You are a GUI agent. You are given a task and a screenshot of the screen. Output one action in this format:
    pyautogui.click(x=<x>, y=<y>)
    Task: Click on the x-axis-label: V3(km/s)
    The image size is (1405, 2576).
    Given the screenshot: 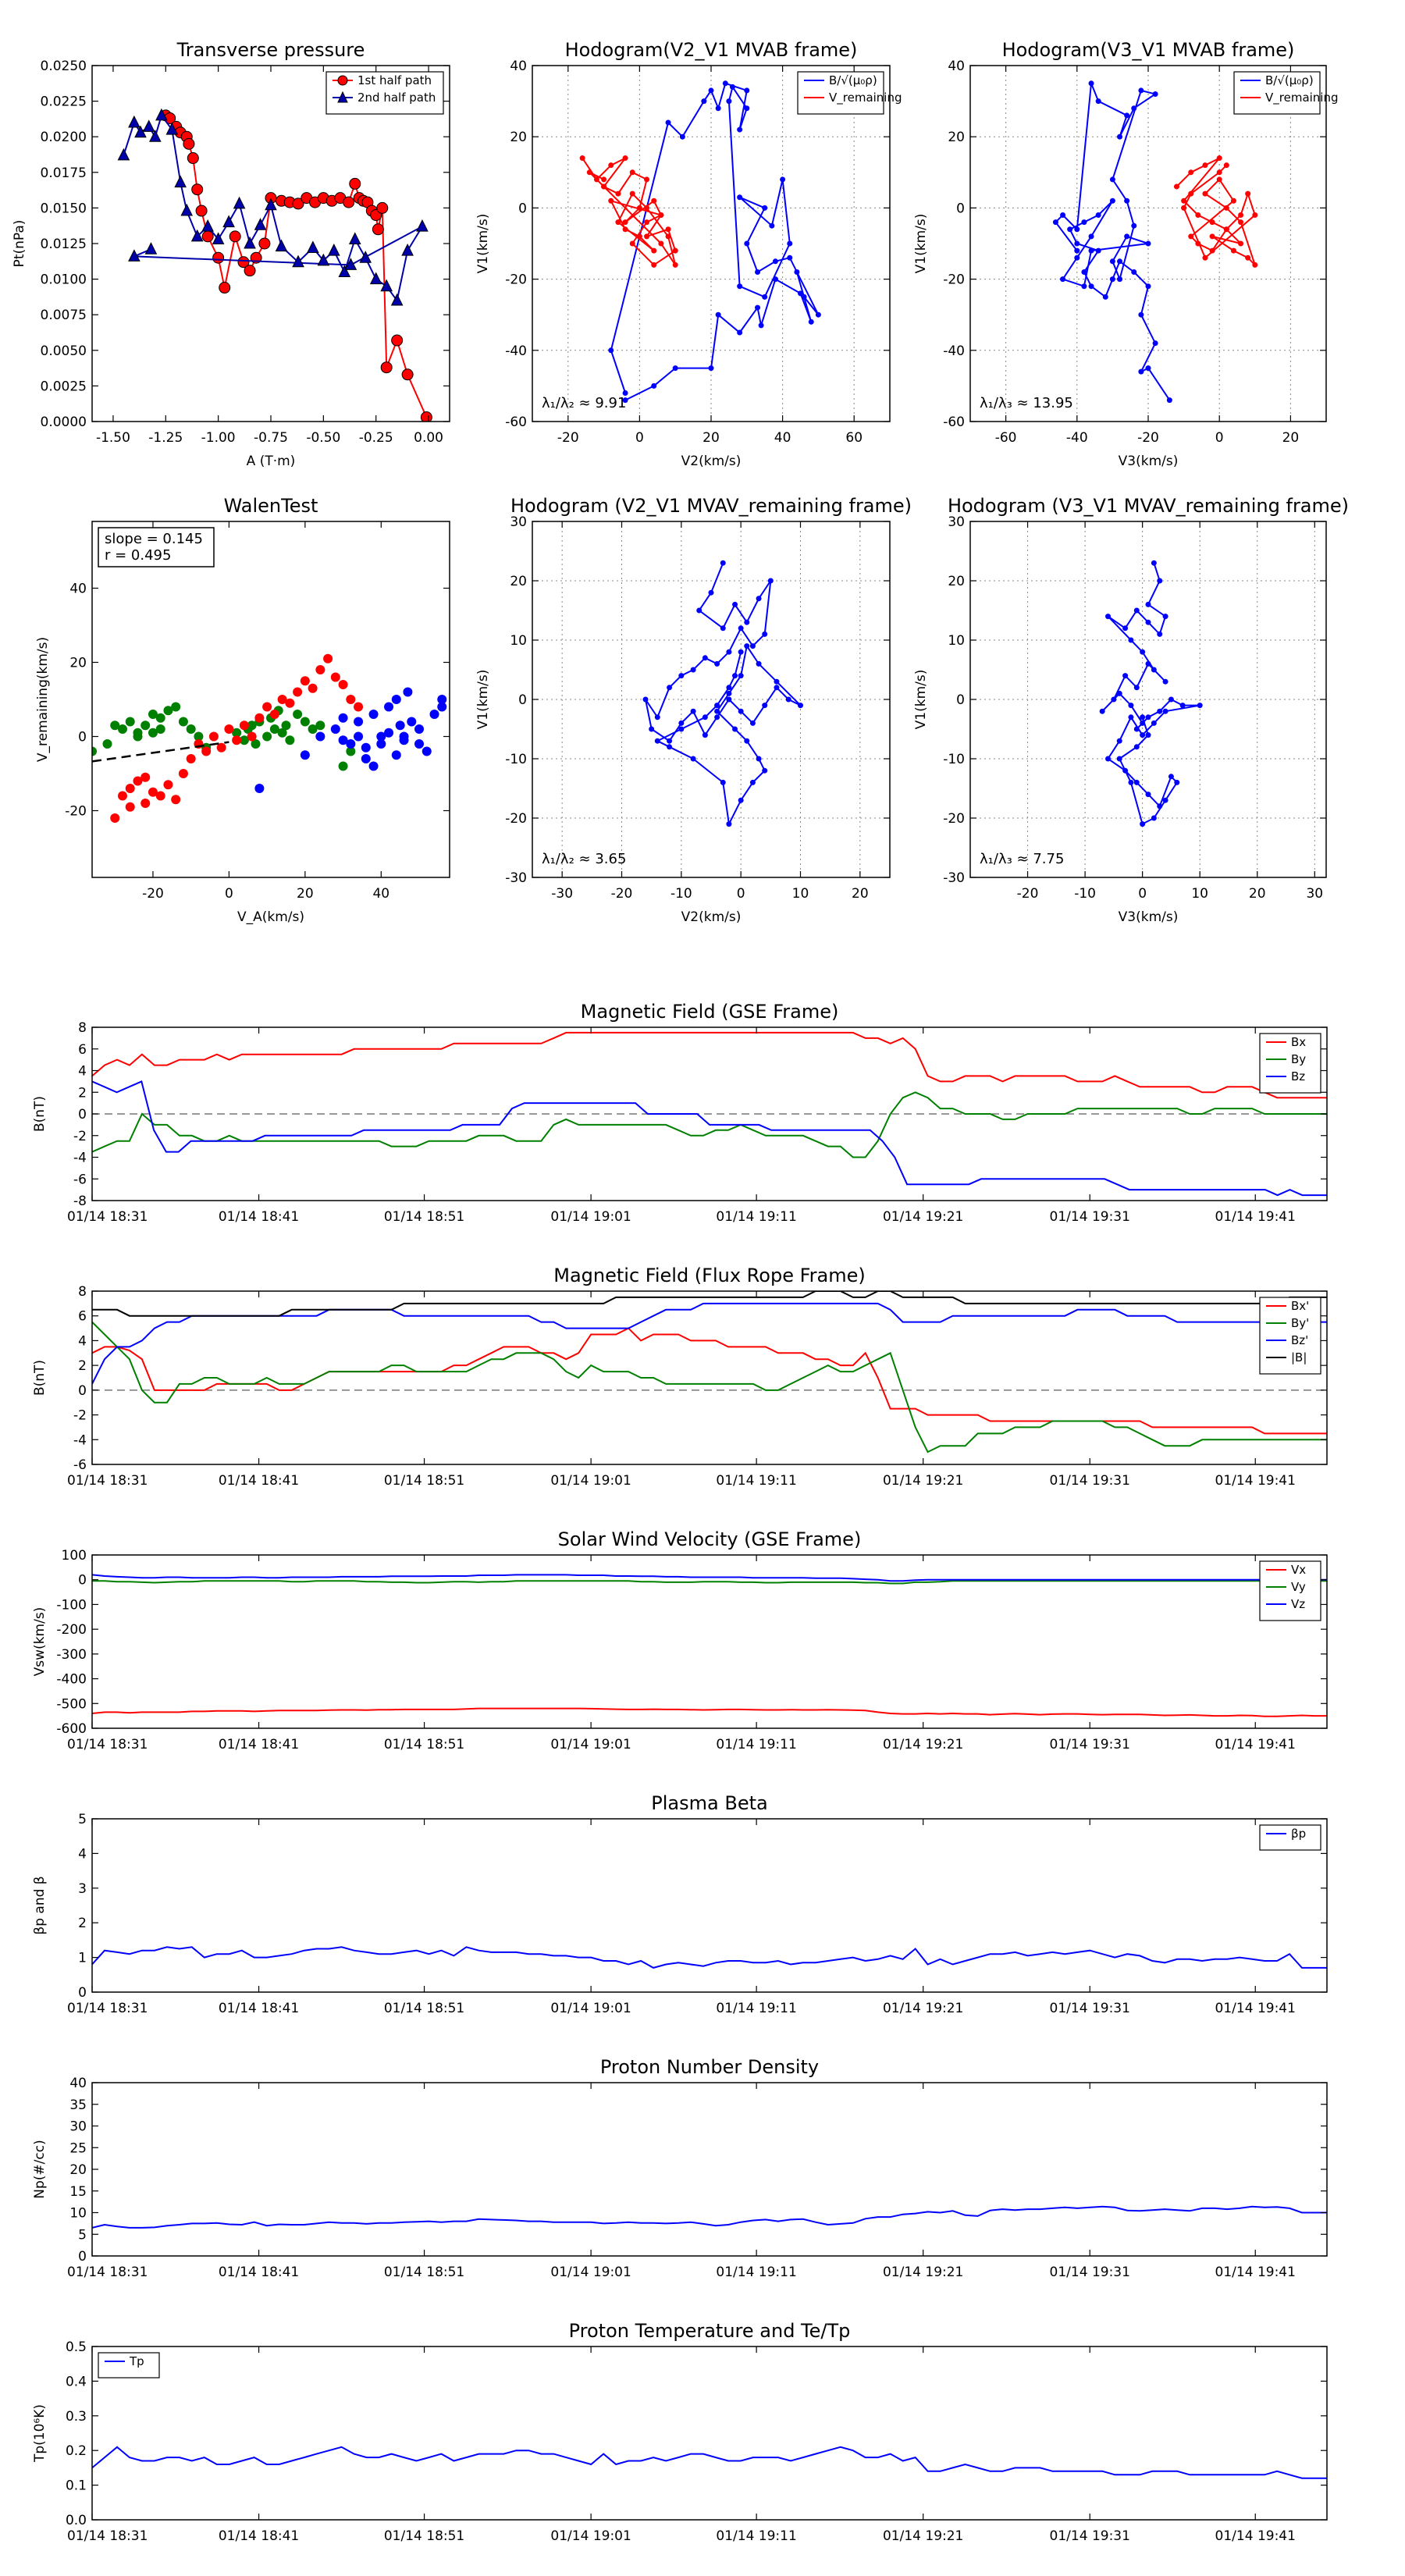 What is the action you would take?
    pyautogui.click(x=1149, y=461)
    